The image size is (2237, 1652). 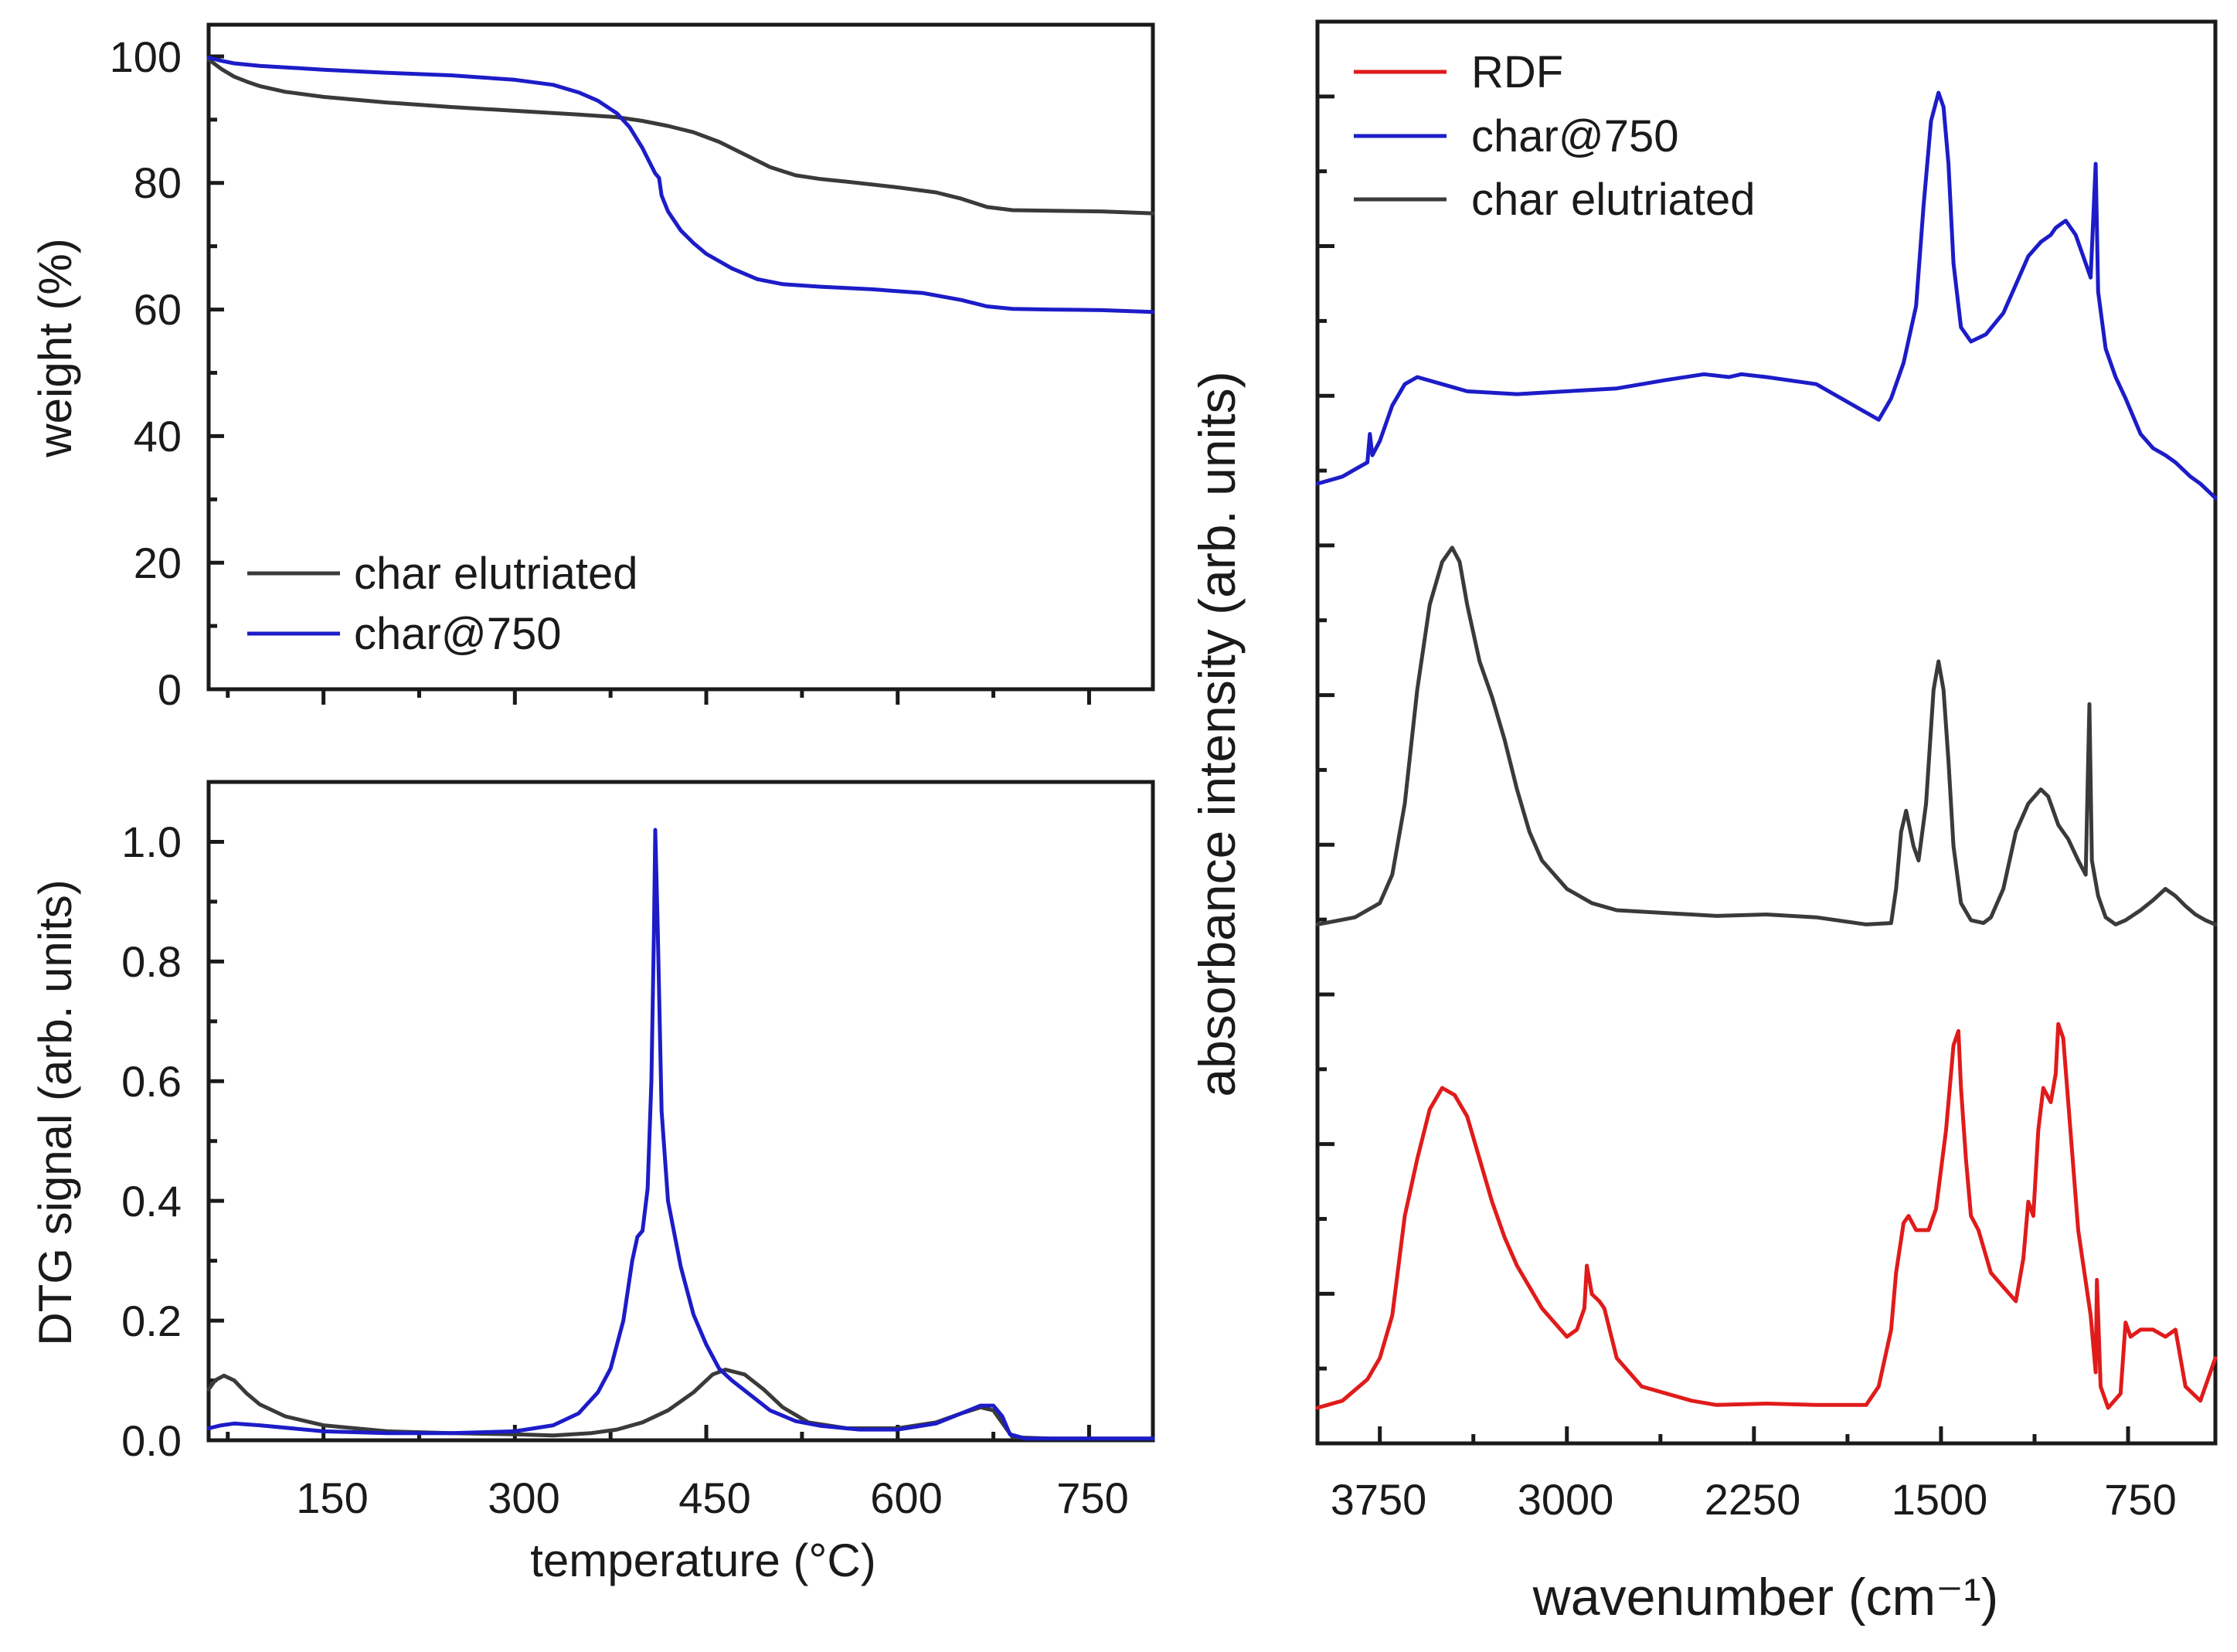 I want to click on dtg-x-axis-title: temperature (°C), so click(x=702, y=1561).